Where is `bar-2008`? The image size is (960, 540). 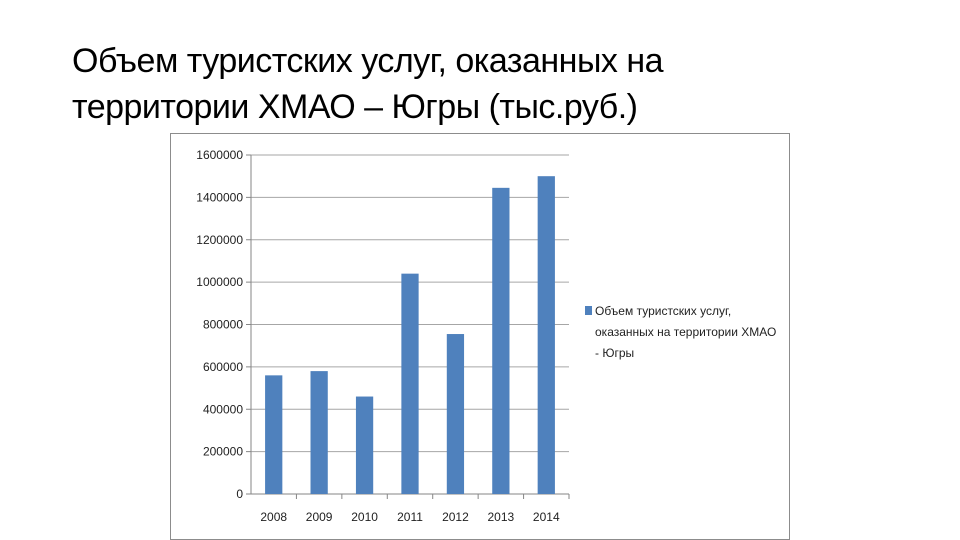 bar-2008 is located at coordinates (274, 434).